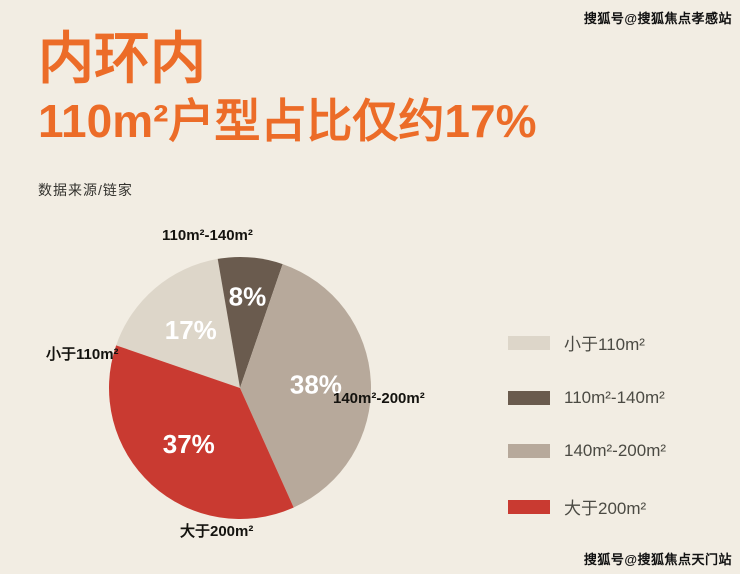 This screenshot has width=740, height=574. What do you see at coordinates (191, 330) in the screenshot?
I see `pie-percent-label: 17%` at bounding box center [191, 330].